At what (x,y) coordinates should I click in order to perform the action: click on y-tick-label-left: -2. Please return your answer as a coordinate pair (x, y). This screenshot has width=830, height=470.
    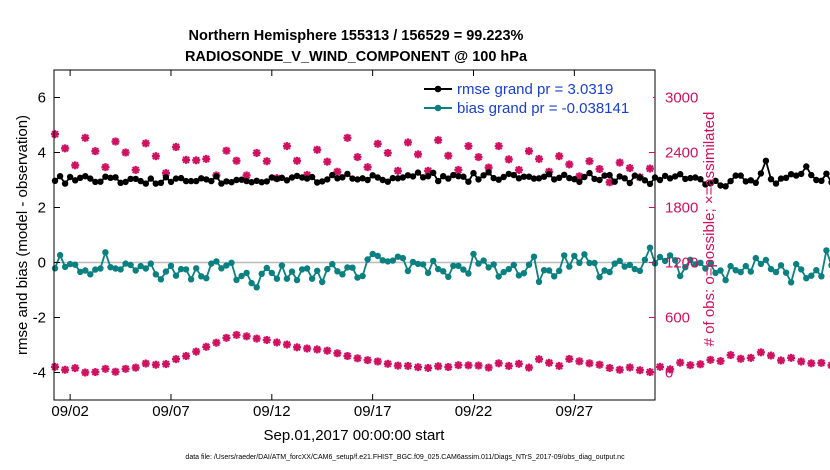
    Looking at the image, I should click on (39, 318).